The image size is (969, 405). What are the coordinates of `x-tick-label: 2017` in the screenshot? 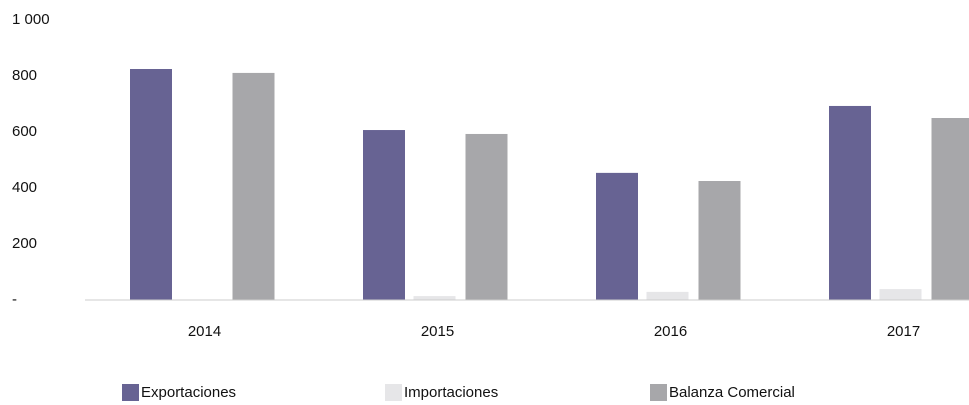 It's located at (903, 331).